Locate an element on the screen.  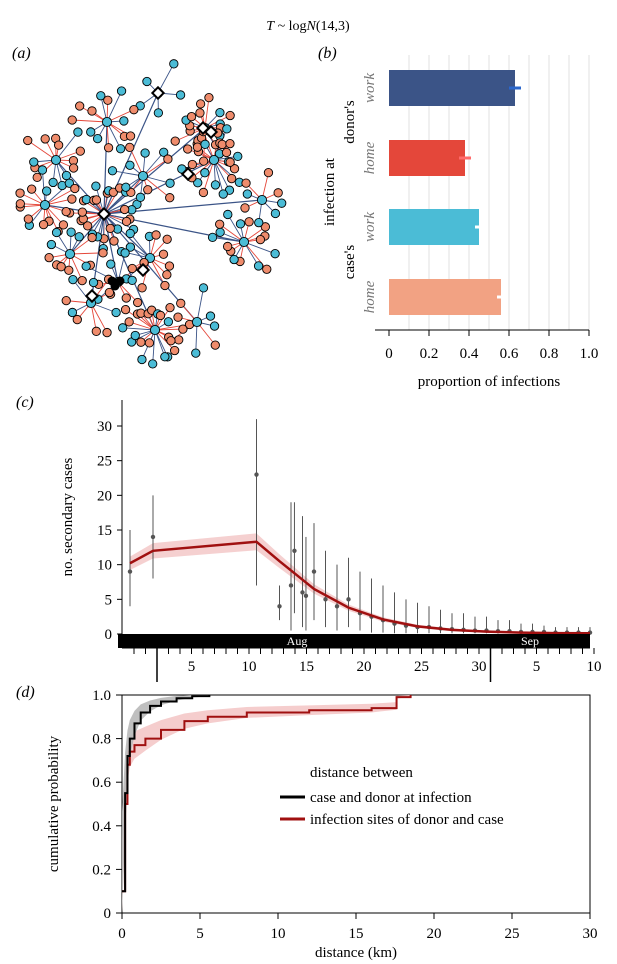
y-tick-label: 0.6 is located at coordinates (101, 783).